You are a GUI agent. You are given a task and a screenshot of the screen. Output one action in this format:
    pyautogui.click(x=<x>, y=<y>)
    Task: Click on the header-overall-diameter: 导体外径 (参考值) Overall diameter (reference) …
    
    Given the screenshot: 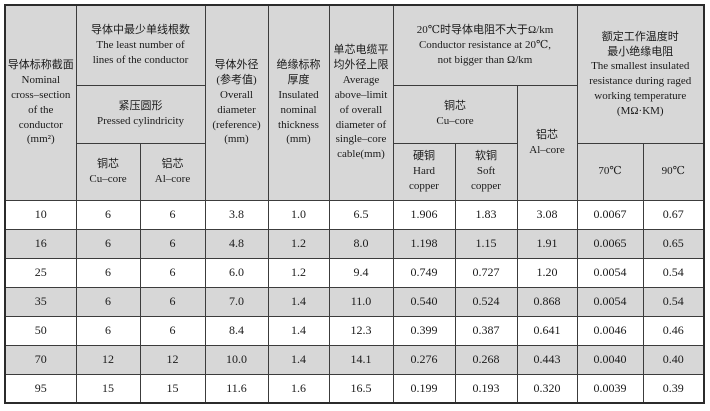 What is the action you would take?
    pyautogui.click(x=236, y=102)
    